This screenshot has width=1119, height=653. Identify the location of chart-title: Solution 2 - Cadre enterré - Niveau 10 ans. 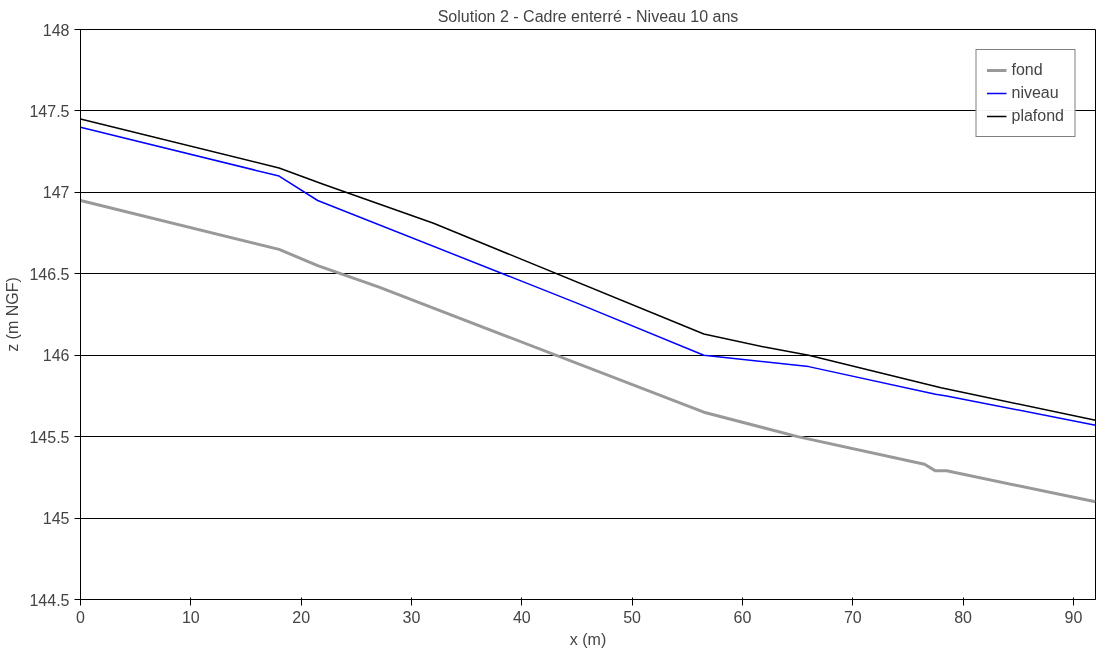
(588, 16).